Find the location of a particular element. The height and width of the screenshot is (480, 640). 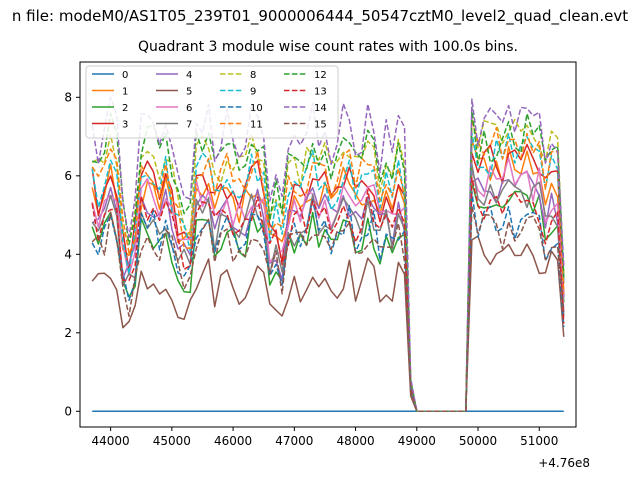

legend-label: 6 is located at coordinates (189, 108).